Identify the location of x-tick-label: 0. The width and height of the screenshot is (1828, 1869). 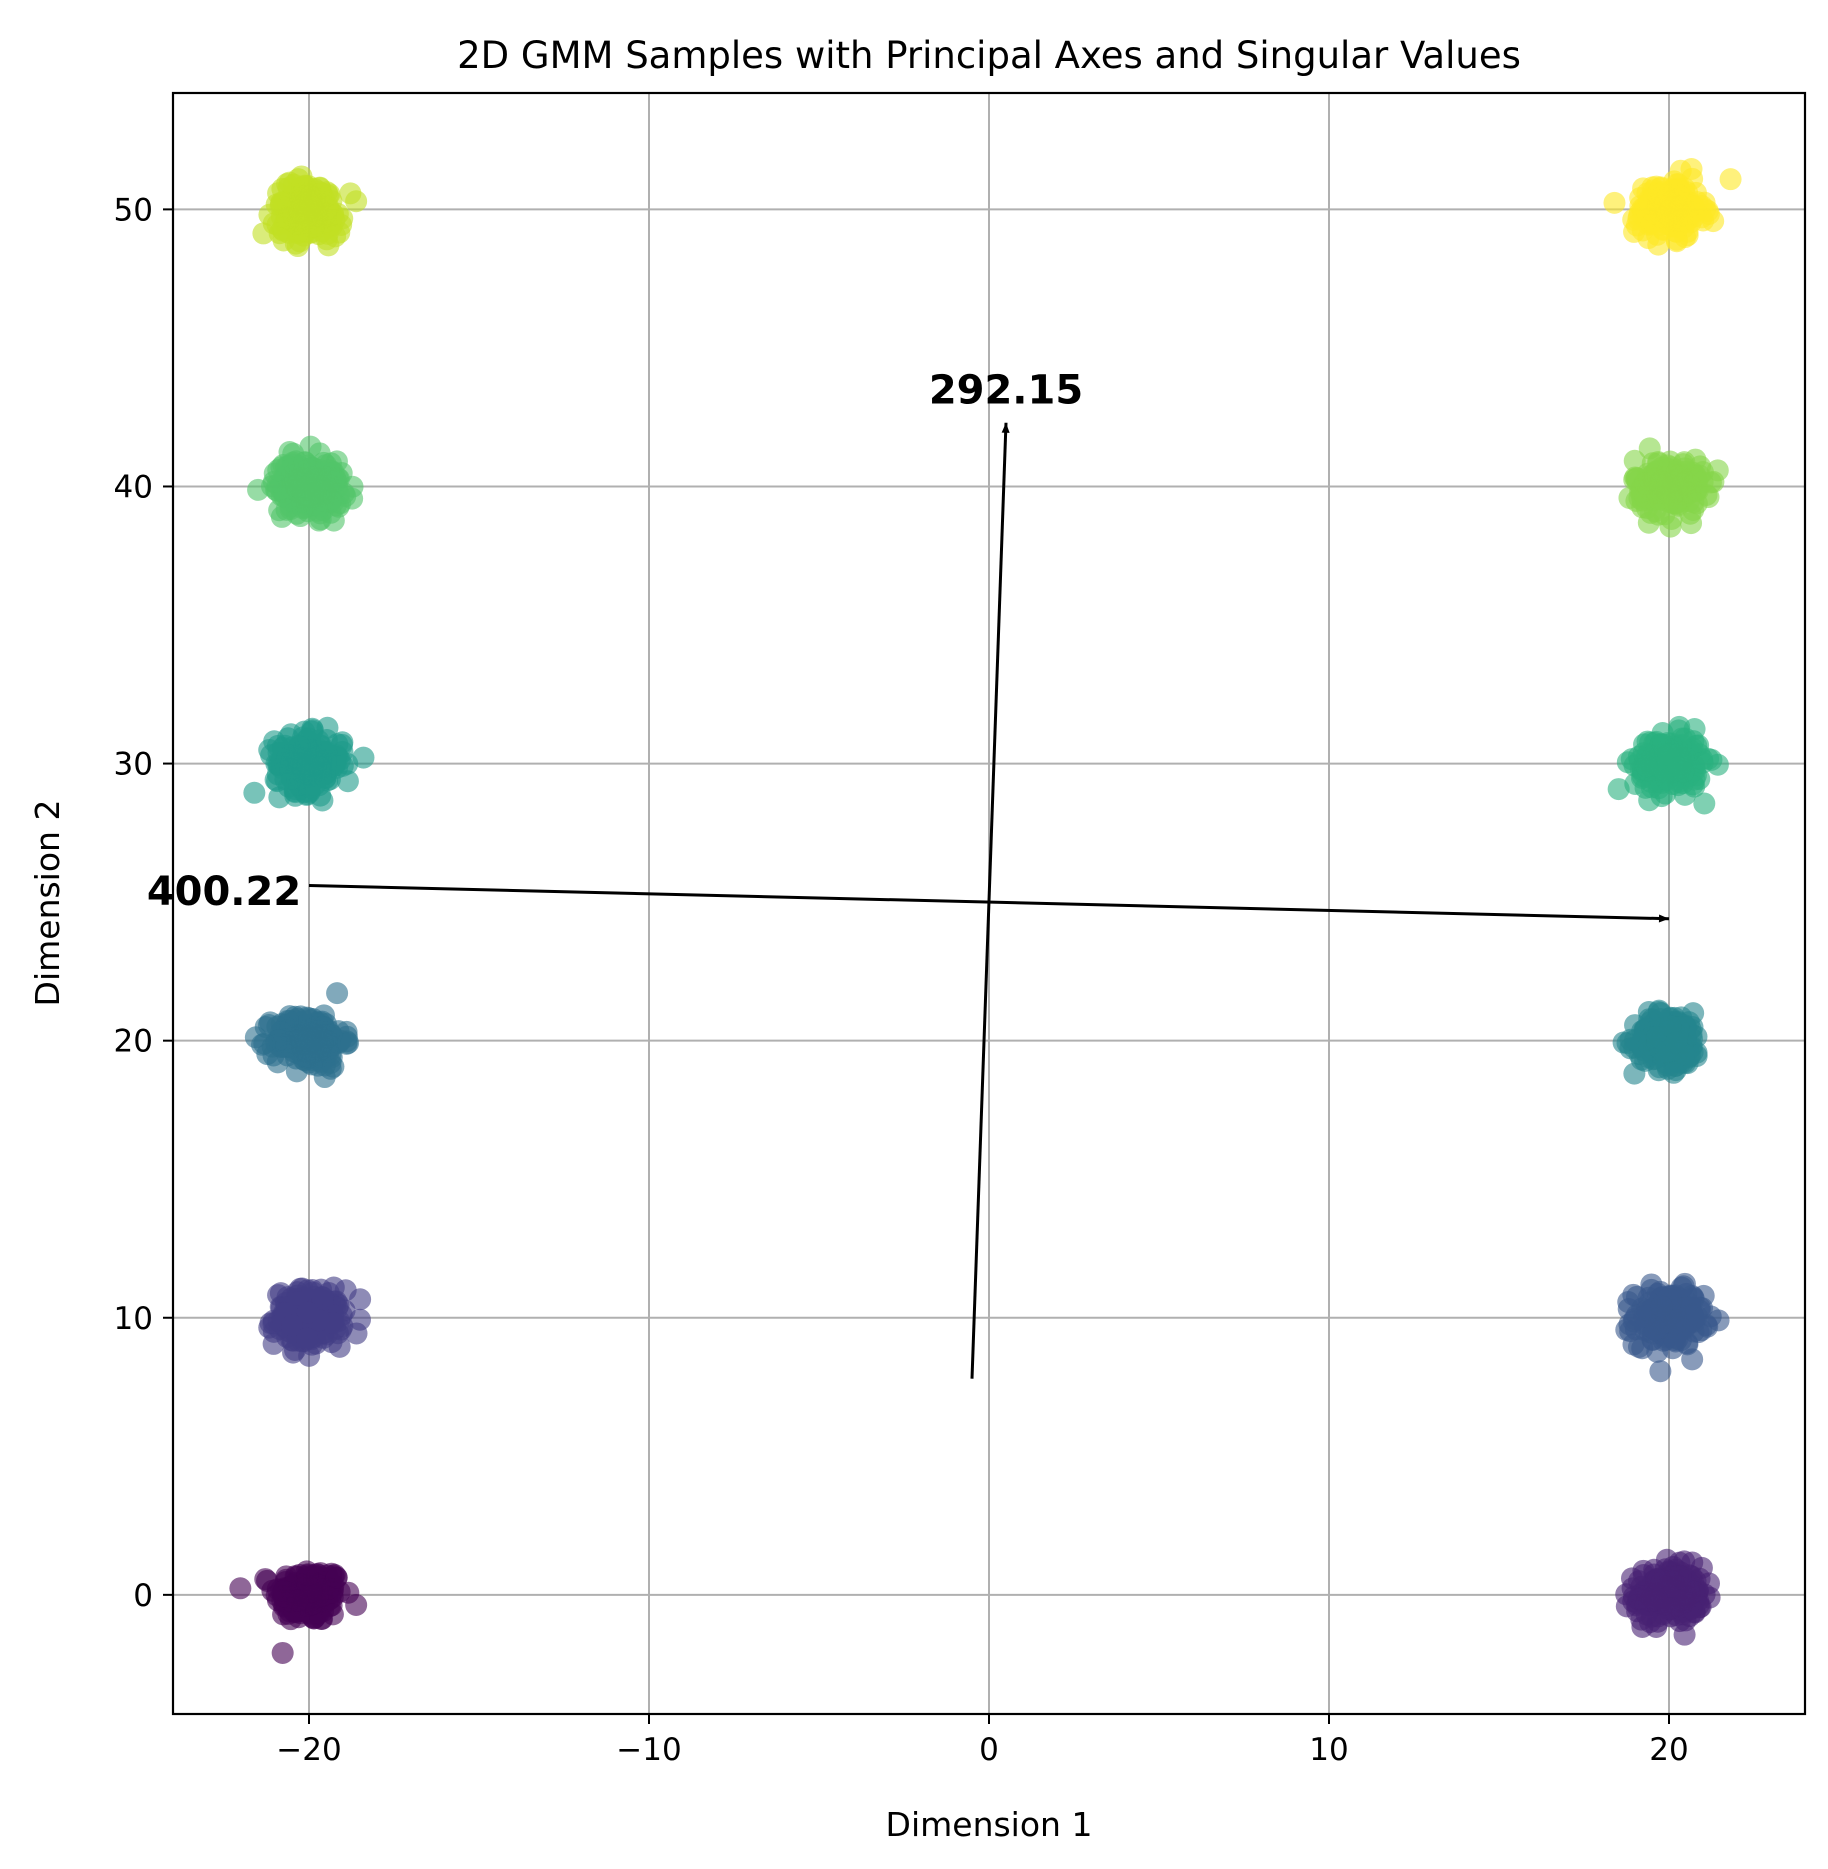
(989, 1750).